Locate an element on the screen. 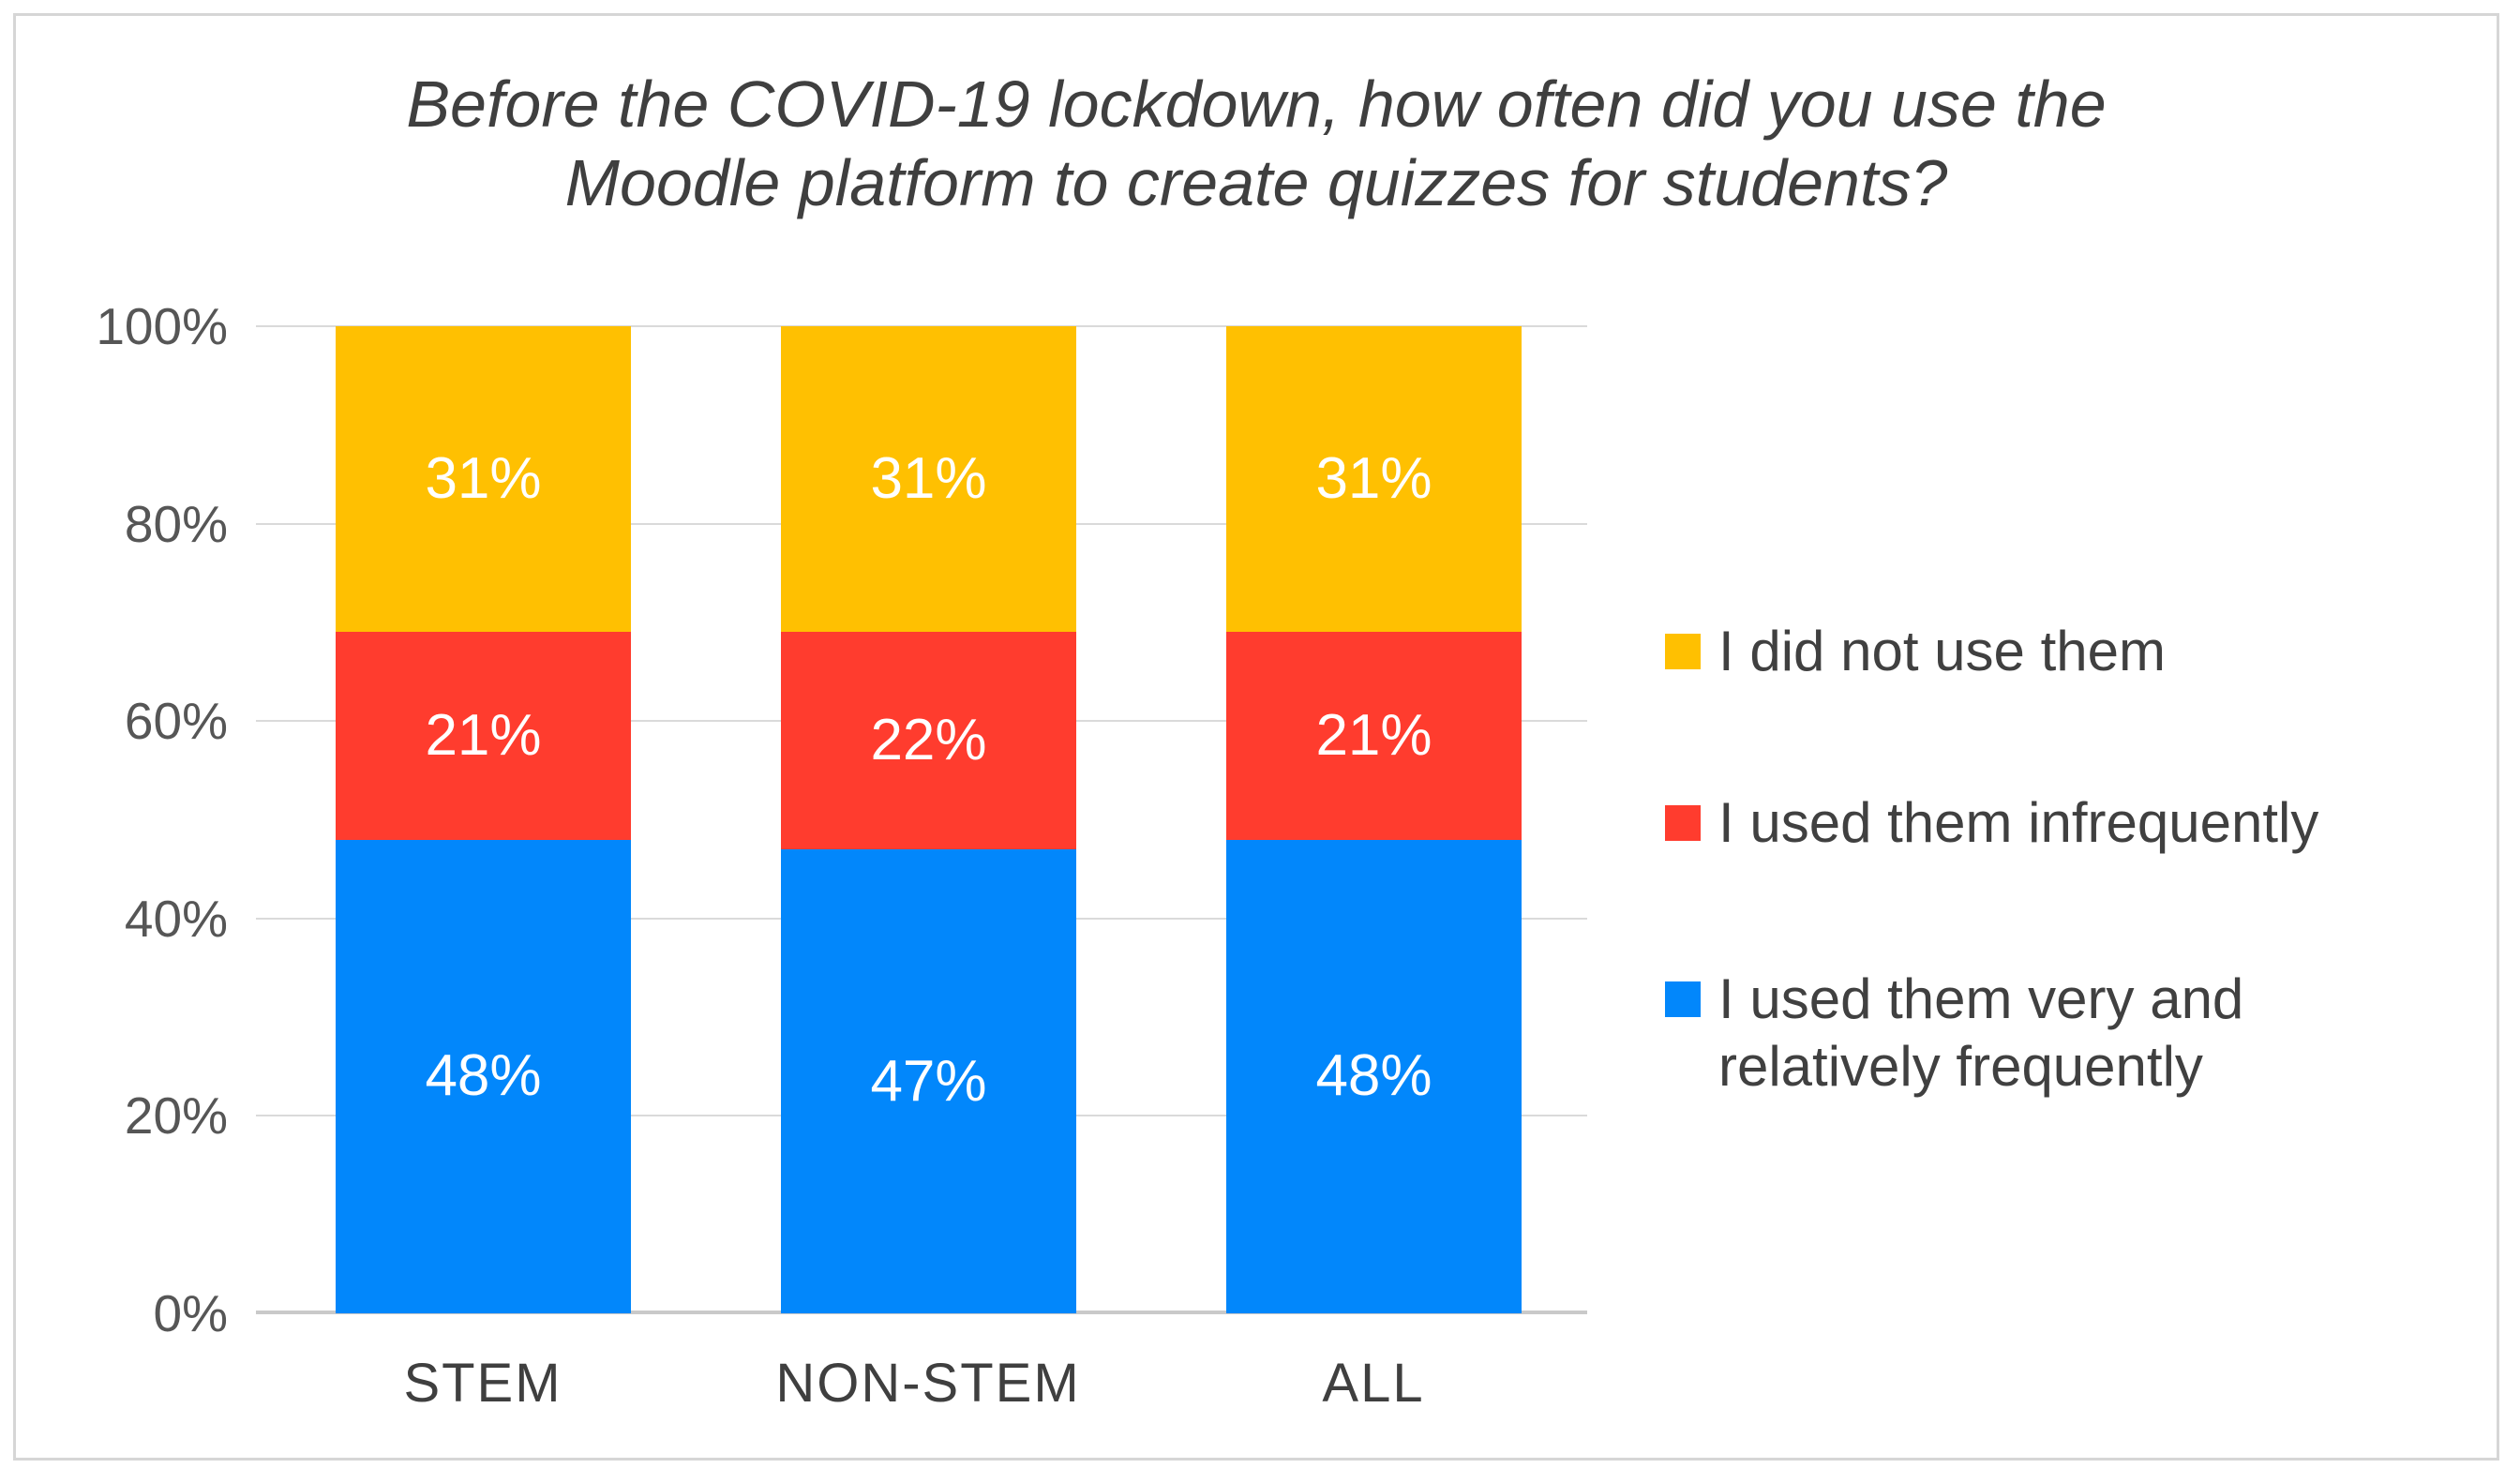  bar-value-label: 22% is located at coordinates (928, 740).